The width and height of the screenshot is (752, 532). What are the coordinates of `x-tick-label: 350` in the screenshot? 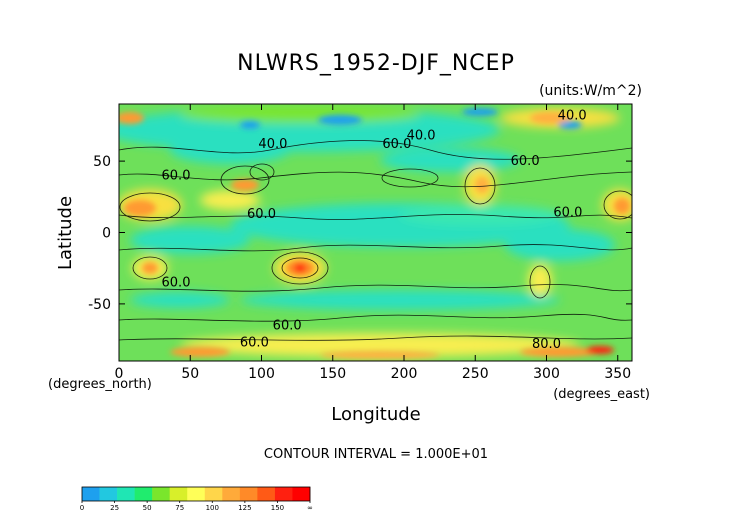 It's located at (617, 374).